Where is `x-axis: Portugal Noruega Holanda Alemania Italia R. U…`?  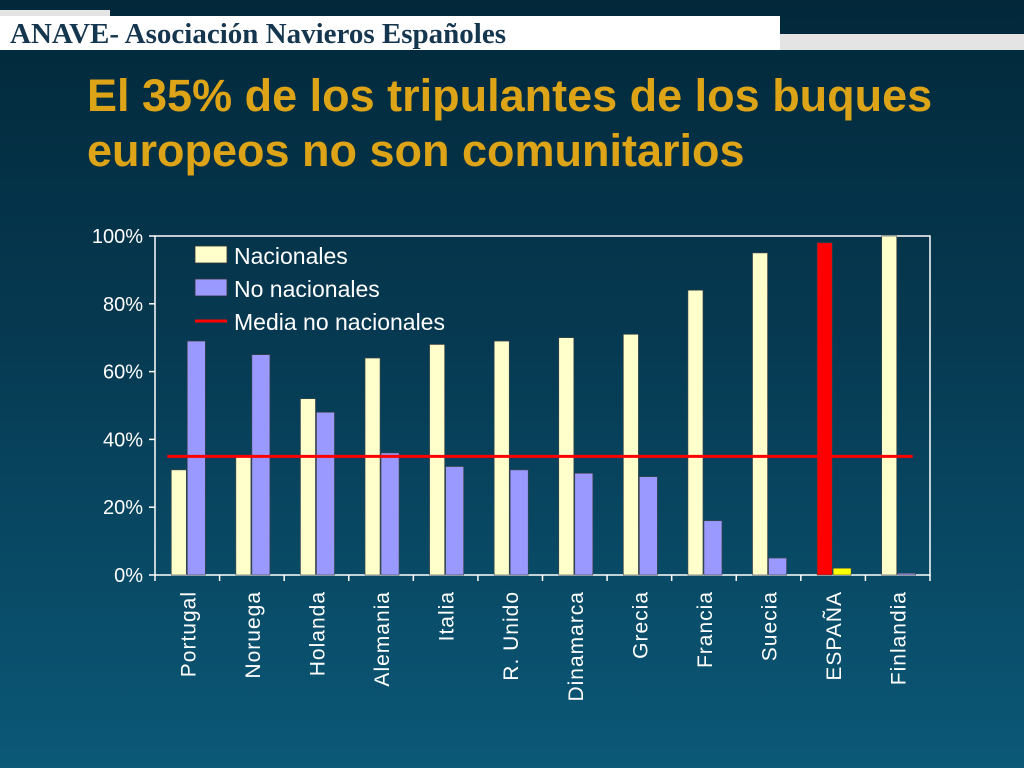
x-axis: Portugal Noruega Holanda Alemania Italia R. U… is located at coordinates (542, 638).